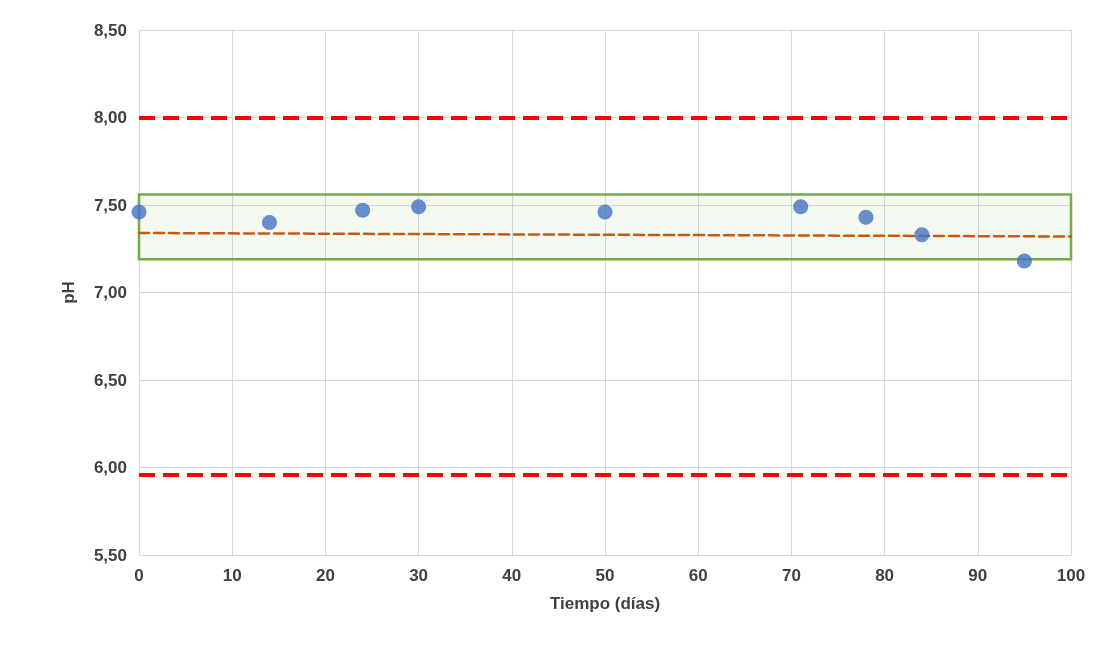 This screenshot has height=665, width=1108. I want to click on y-tick-label: 6,00, so click(110, 467).